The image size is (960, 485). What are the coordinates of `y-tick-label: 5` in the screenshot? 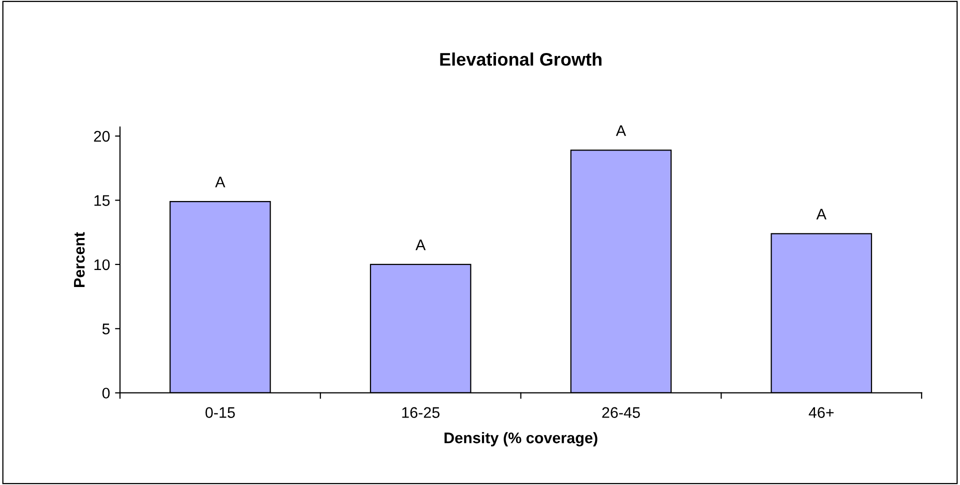 It's located at (106, 329).